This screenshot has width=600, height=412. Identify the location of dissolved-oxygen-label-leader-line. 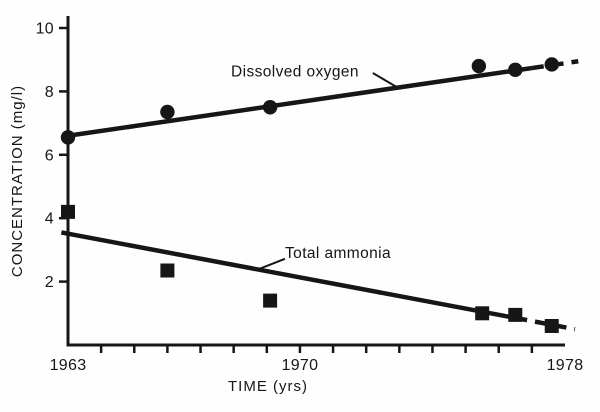
(385, 80).